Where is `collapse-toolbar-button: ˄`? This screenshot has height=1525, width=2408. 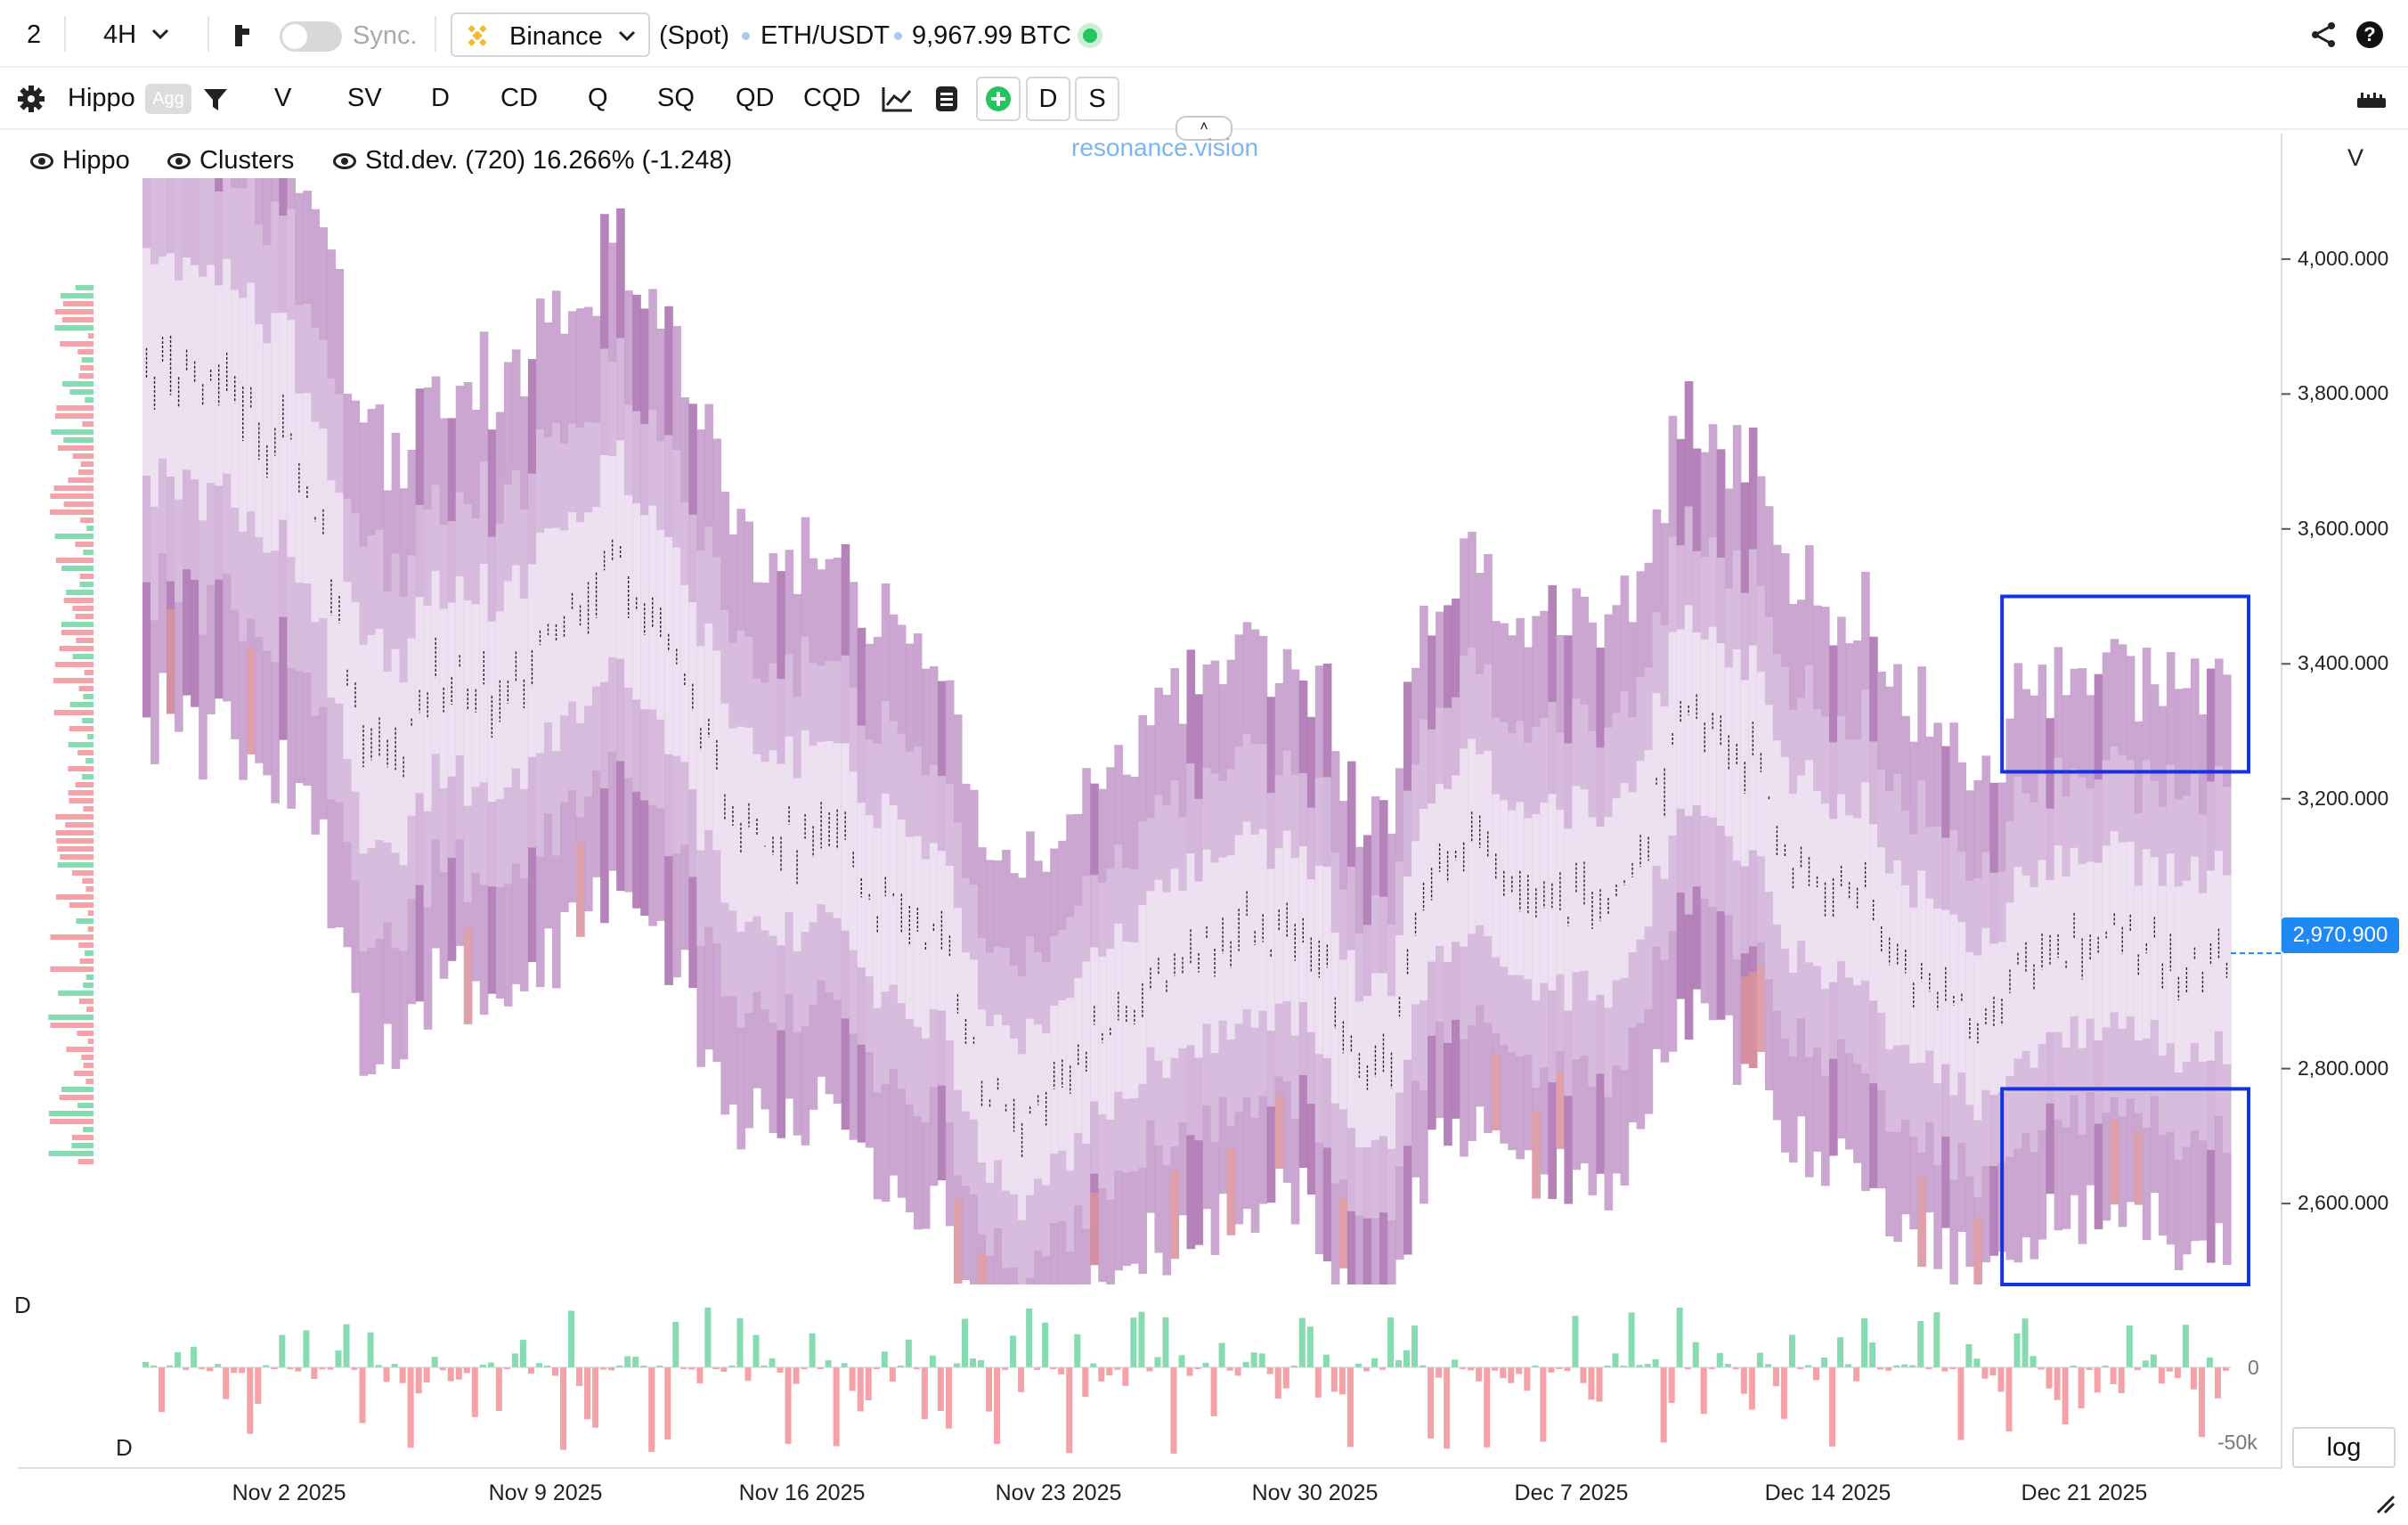 collapse-toolbar-button: ˄ is located at coordinates (1204, 128).